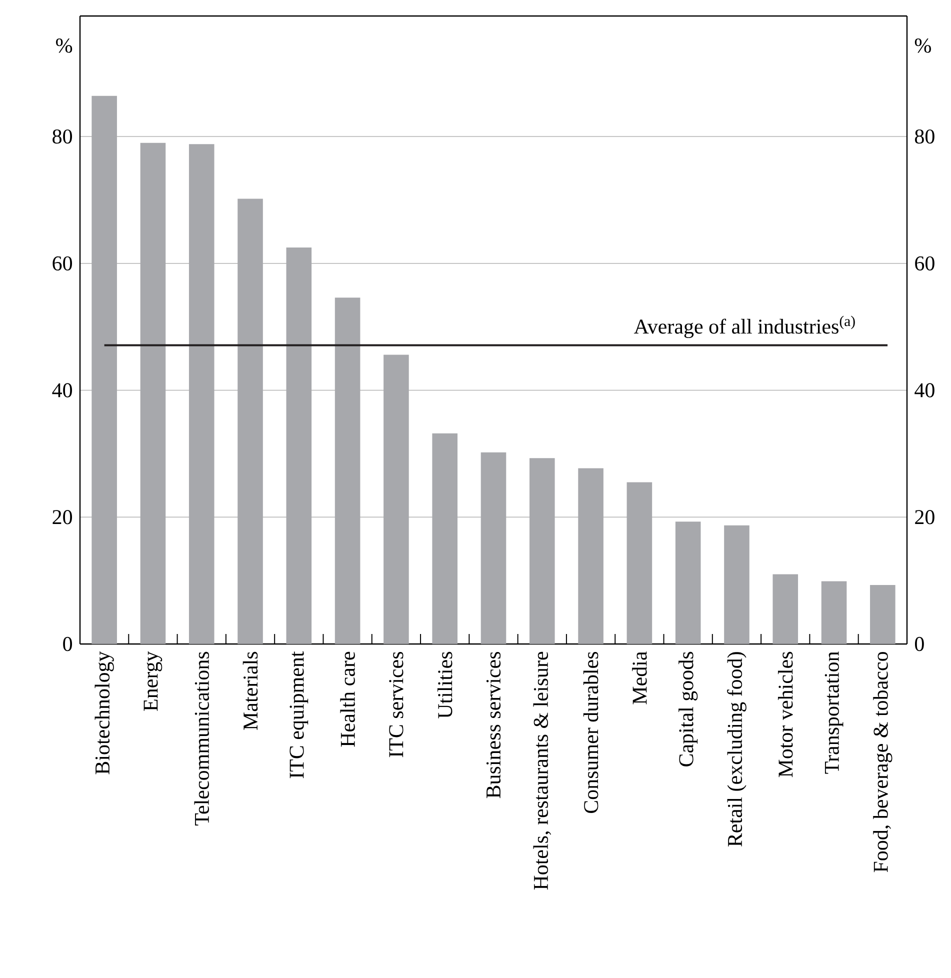 The height and width of the screenshot is (978, 951). Describe the element at coordinates (62, 390) in the screenshot. I see `y-tick-label: 40` at that location.